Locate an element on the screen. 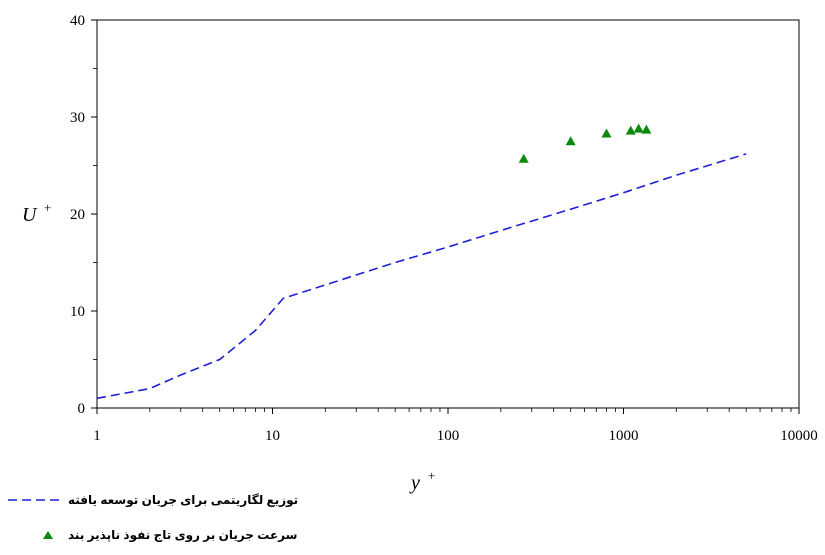 This screenshot has width=825, height=555. y-axis: 0 10 20 30 40 is located at coordinates (83, 215).